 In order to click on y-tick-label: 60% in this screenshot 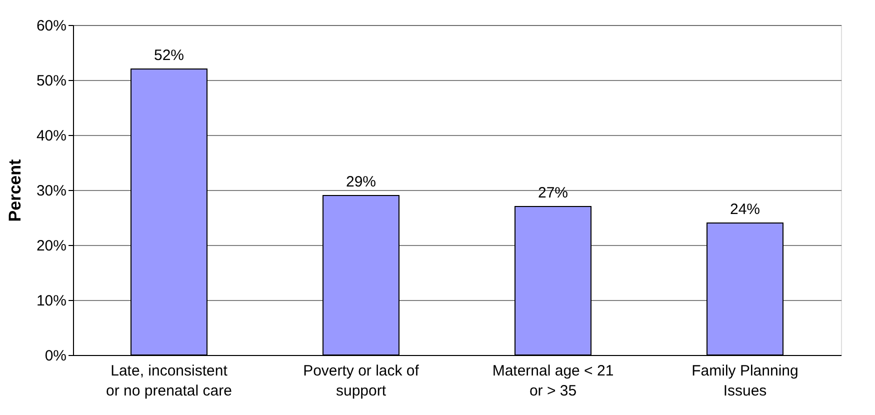, I will do `click(51, 26)`.